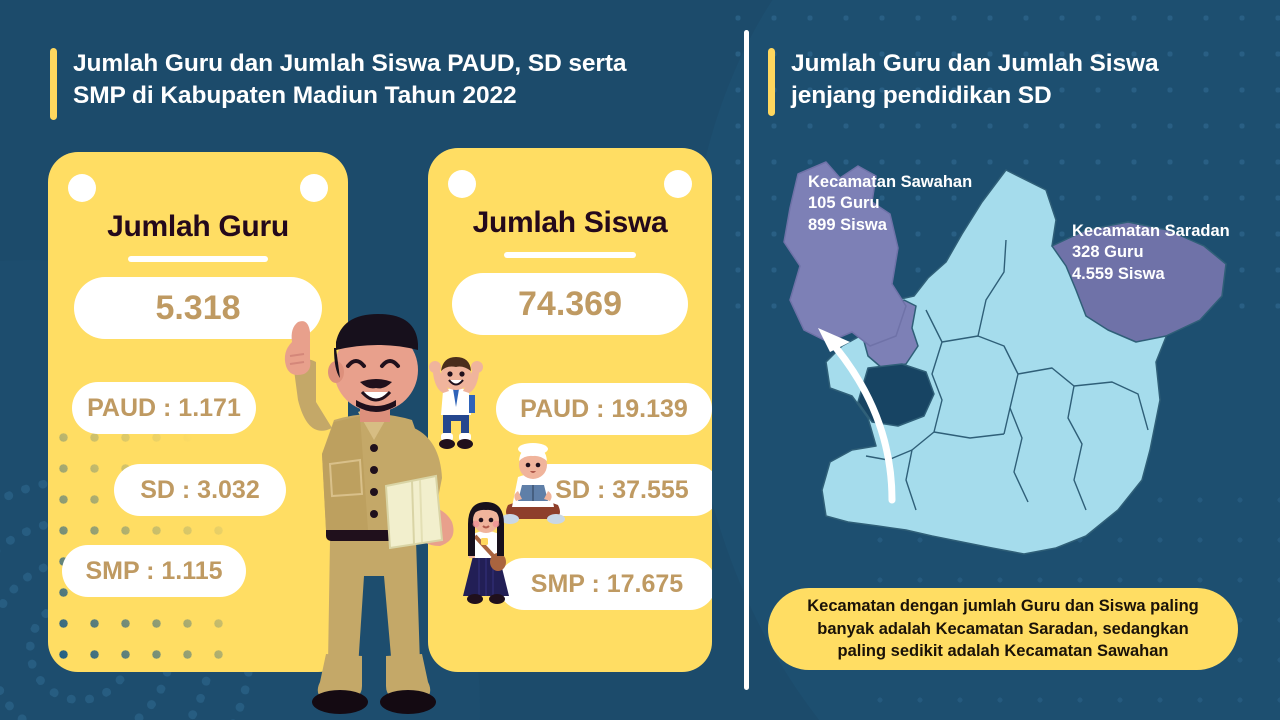  Describe the element at coordinates (1151, 231) in the screenshot. I see `map-label-saradan-name: Kecamatan Saradan` at that location.